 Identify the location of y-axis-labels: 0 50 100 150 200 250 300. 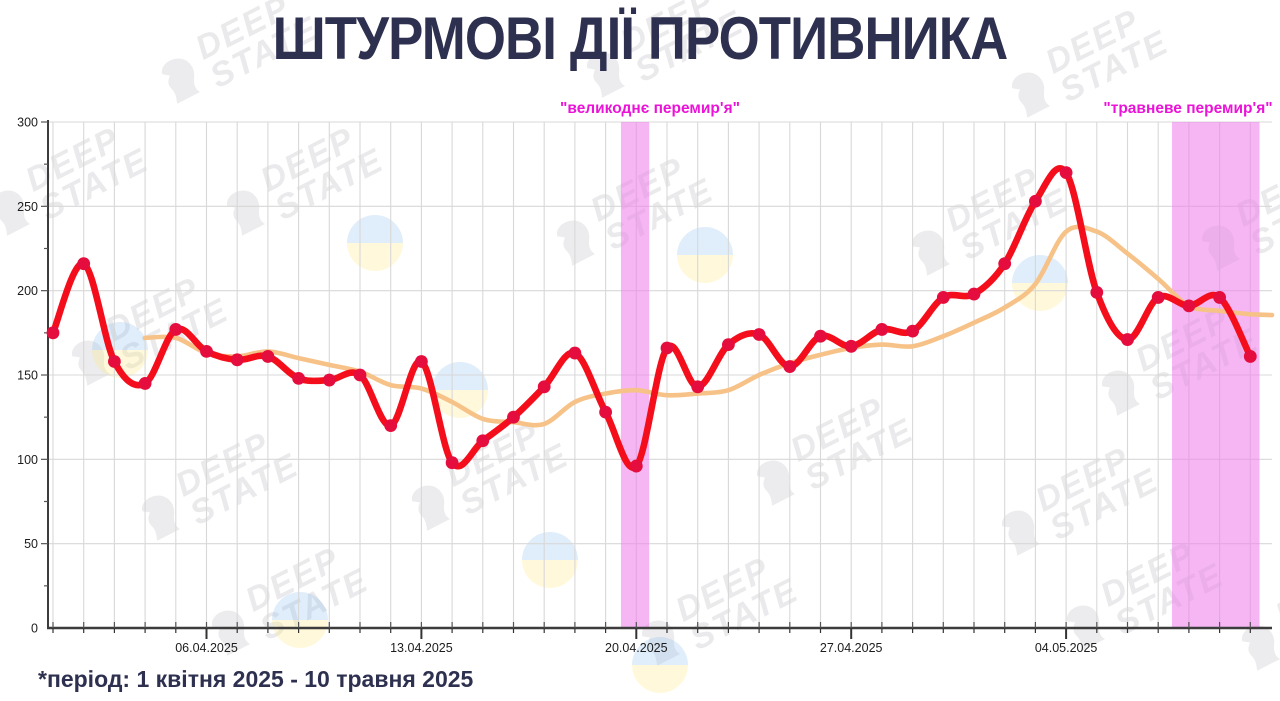
(27, 376).